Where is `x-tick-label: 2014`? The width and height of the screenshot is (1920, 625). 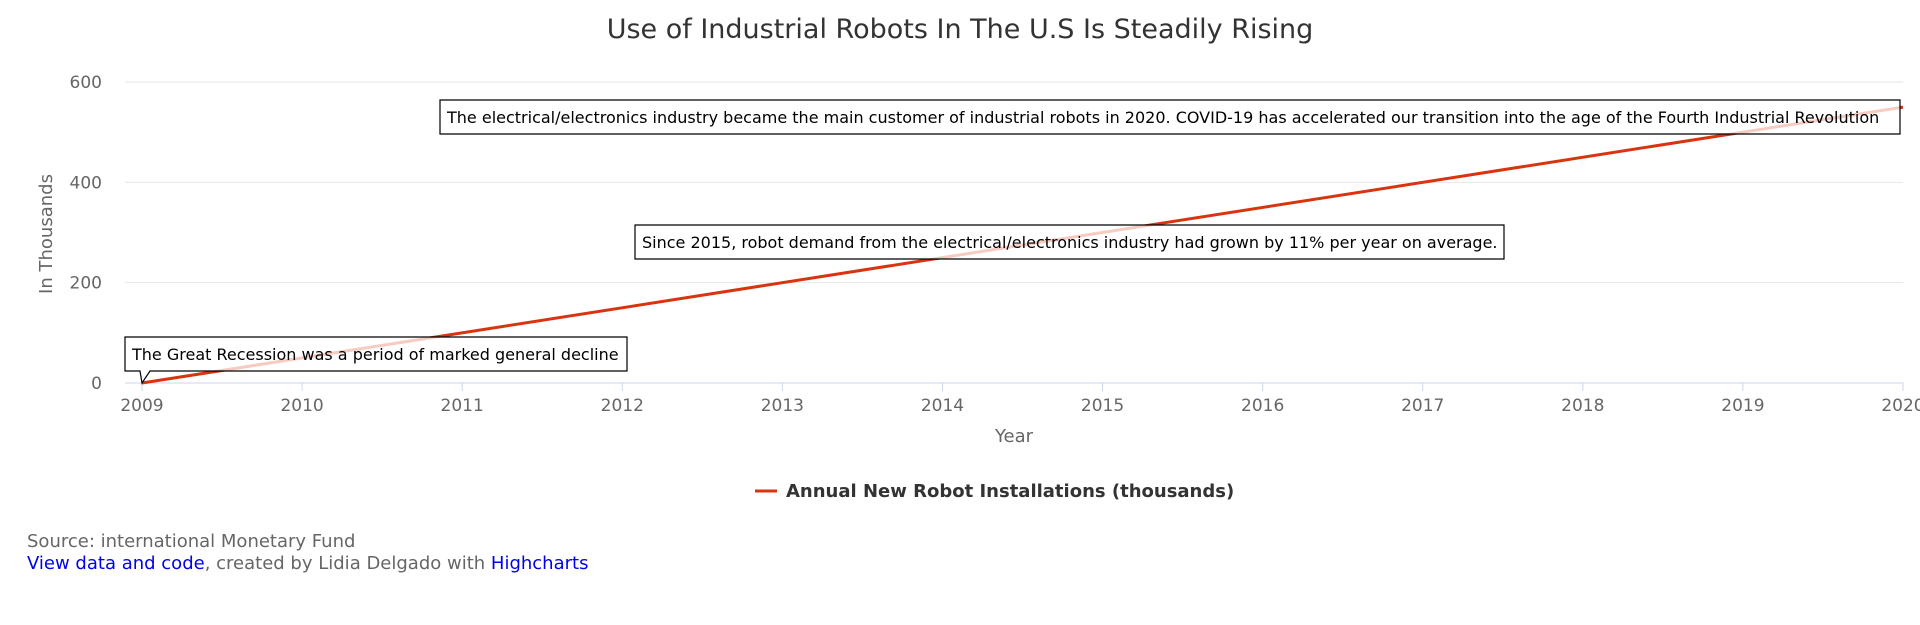
x-tick-label: 2014 is located at coordinates (942, 406).